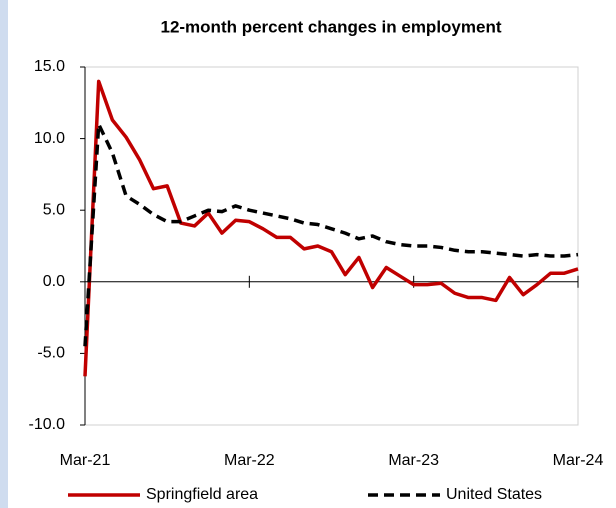  Describe the element at coordinates (4, 254) in the screenshot. I see `side-strip` at that location.